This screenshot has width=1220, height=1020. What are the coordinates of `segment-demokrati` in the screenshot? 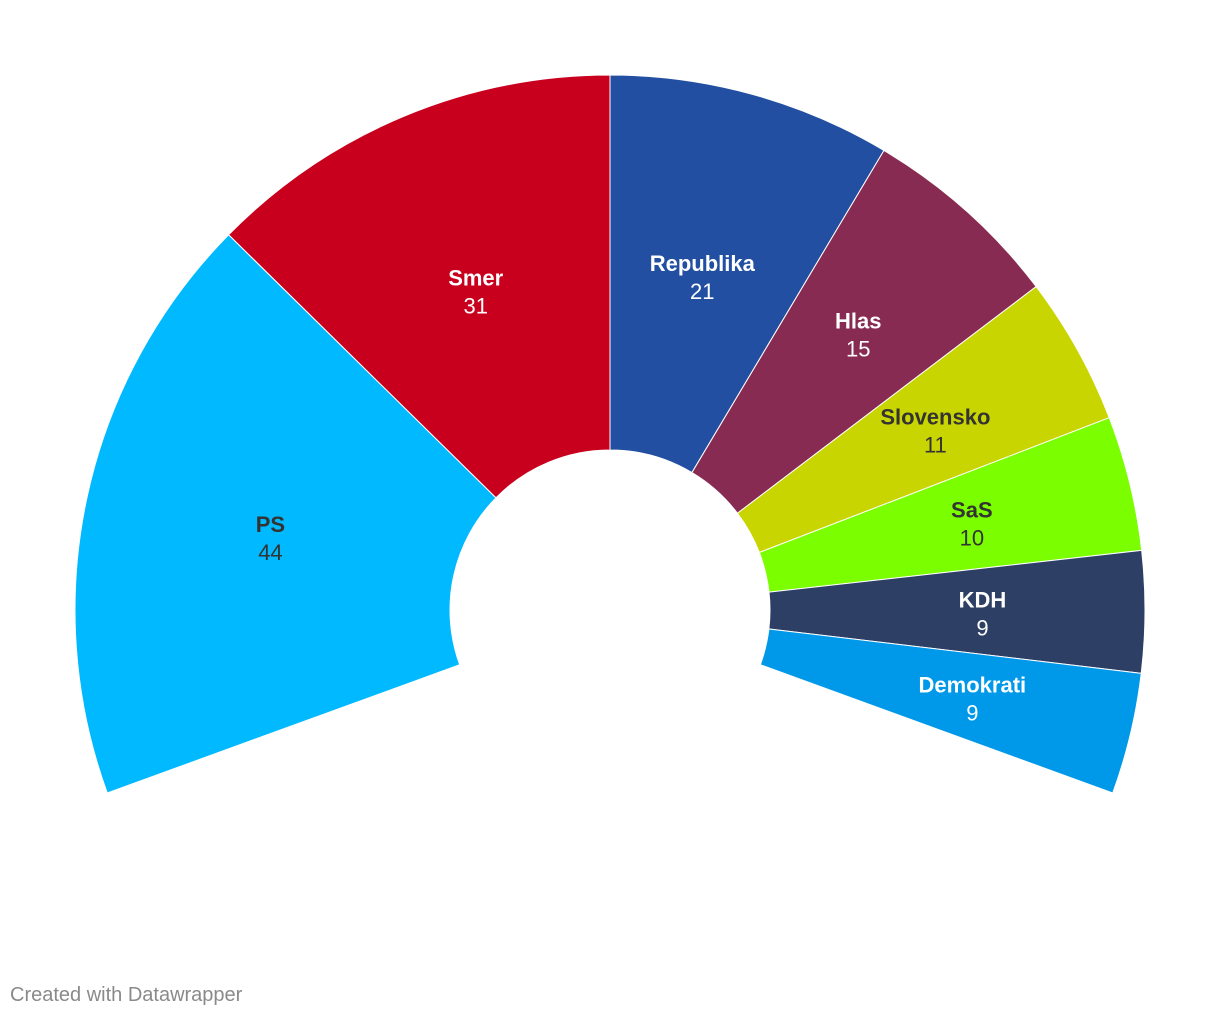 It's located at (950, 711).